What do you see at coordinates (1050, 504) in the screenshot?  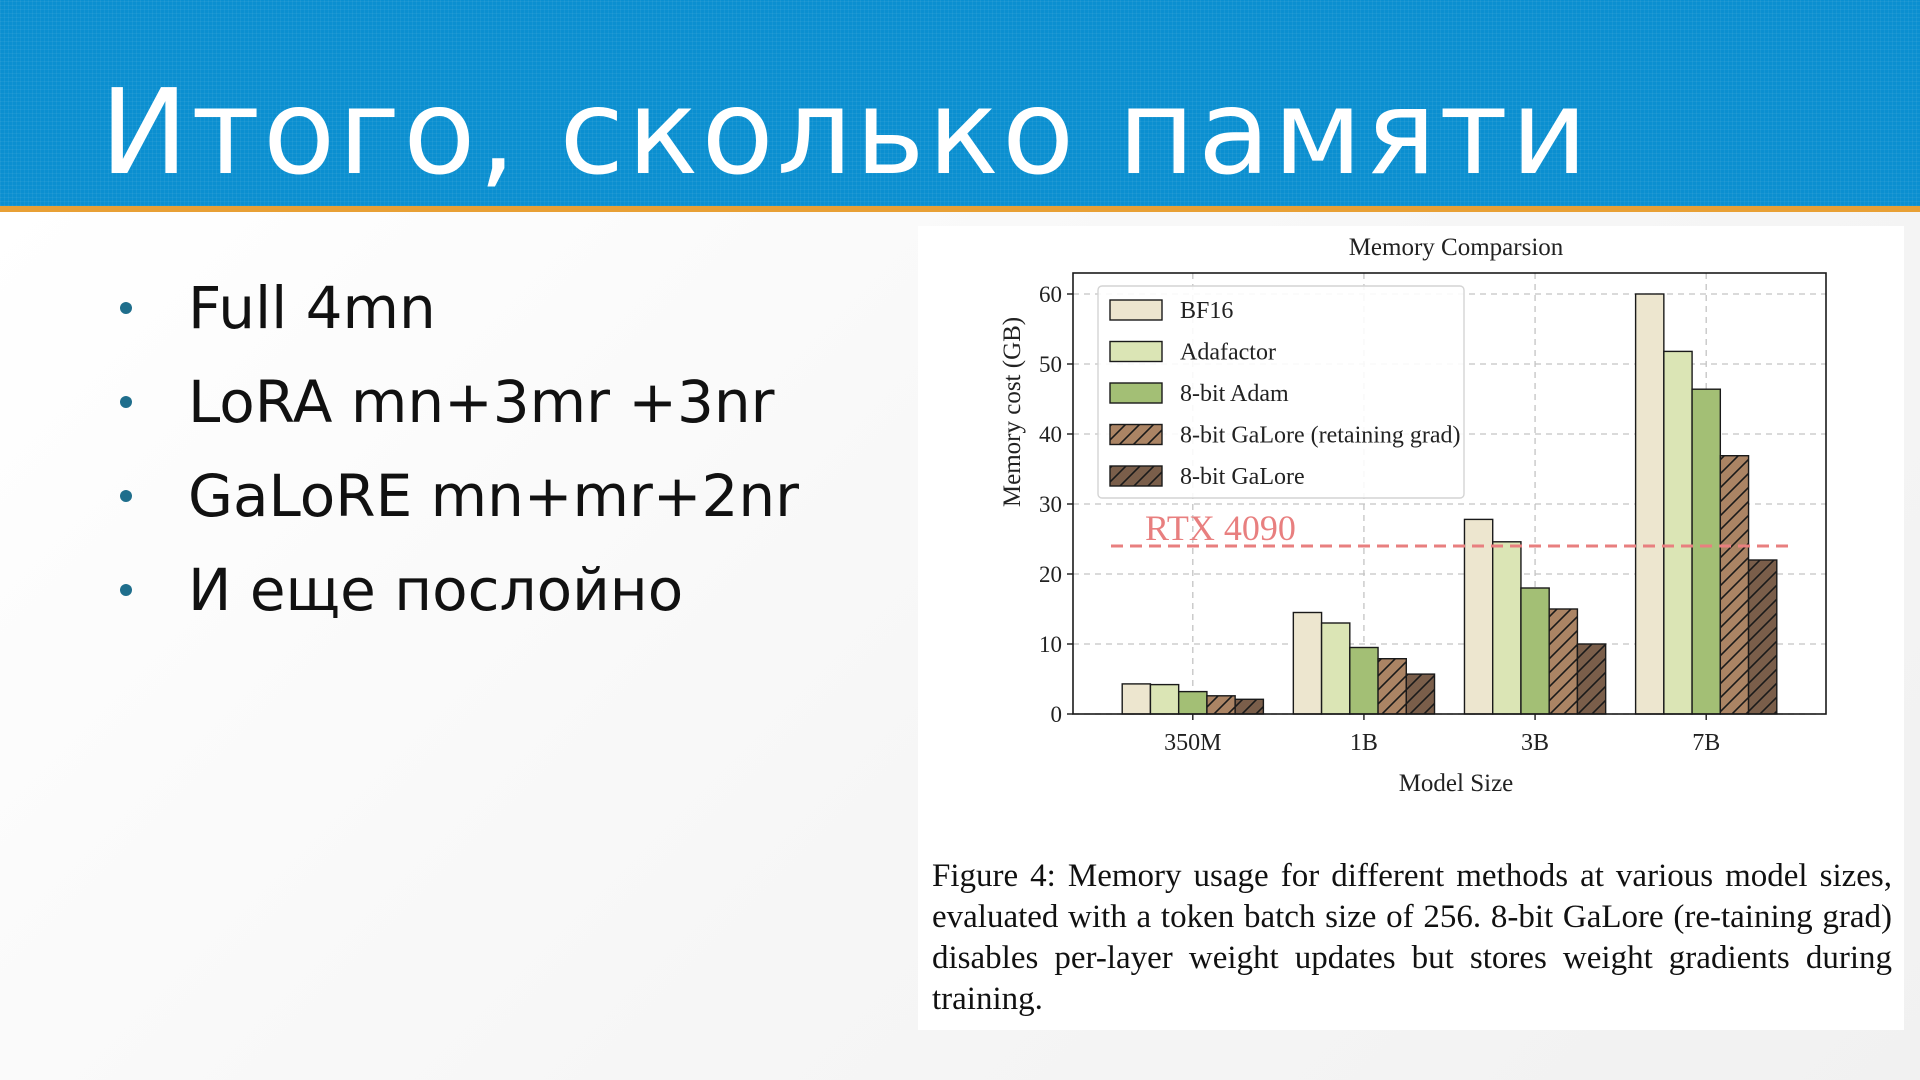 I see `y-tick-label: 30` at bounding box center [1050, 504].